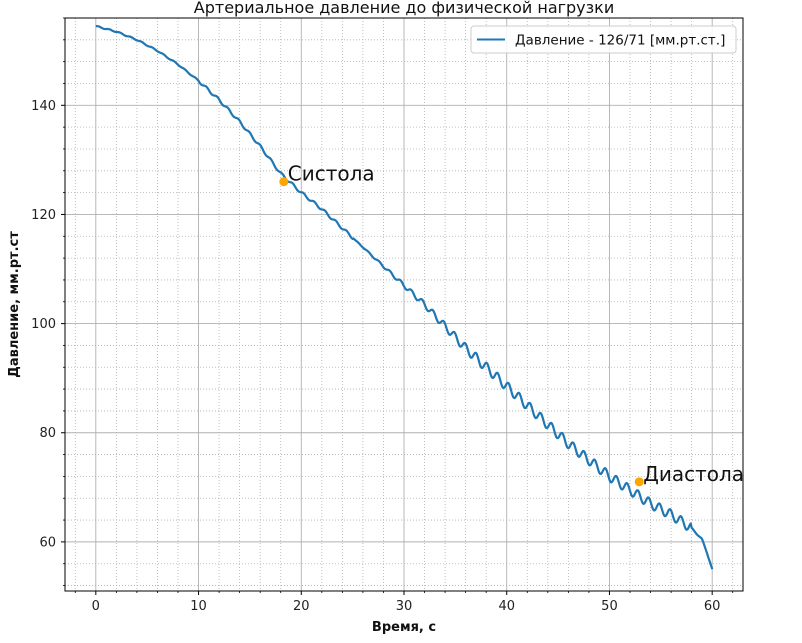 This screenshot has height=643, width=802. What do you see at coordinates (693, 474) in the screenshot?
I see `annotation-label: Диастола` at bounding box center [693, 474].